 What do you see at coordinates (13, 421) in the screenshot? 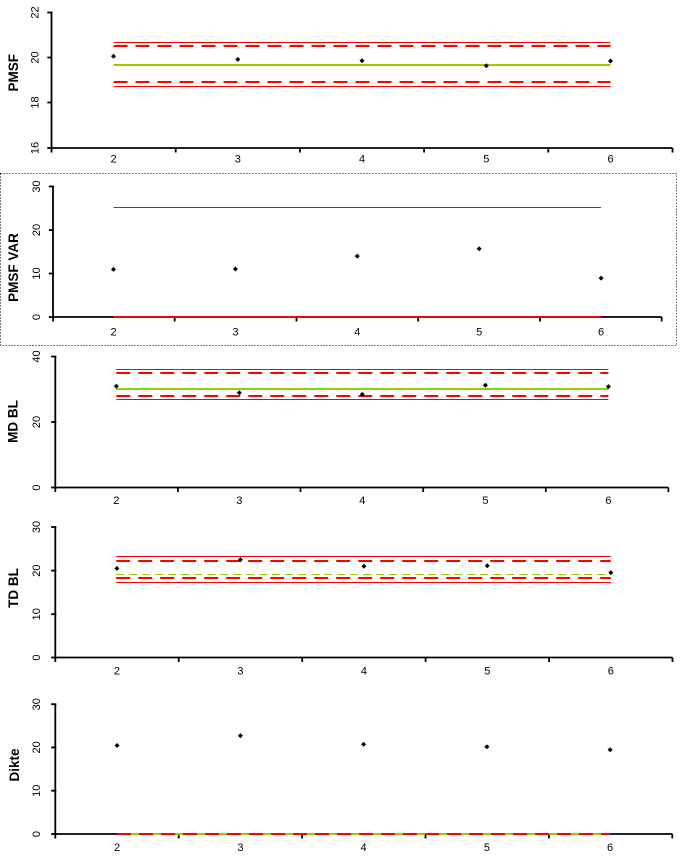
I see `svg-text: MD BL` at bounding box center [13, 421].